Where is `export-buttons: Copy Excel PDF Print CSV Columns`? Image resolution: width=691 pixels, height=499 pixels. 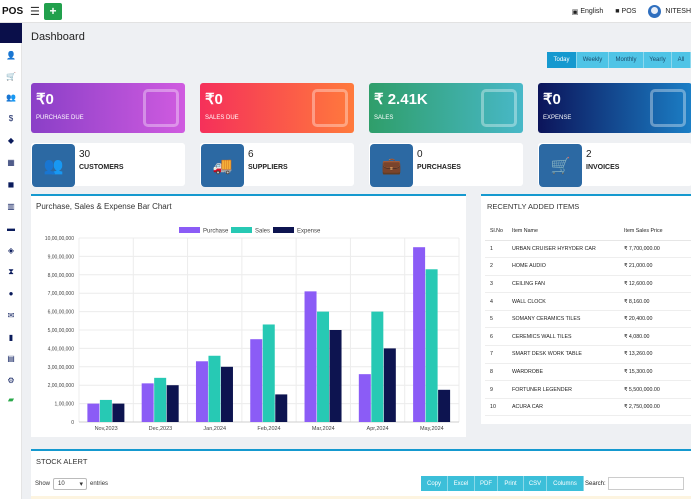
export-buttons: Copy Excel PDF Print CSV Columns is located at coordinates (502, 483).